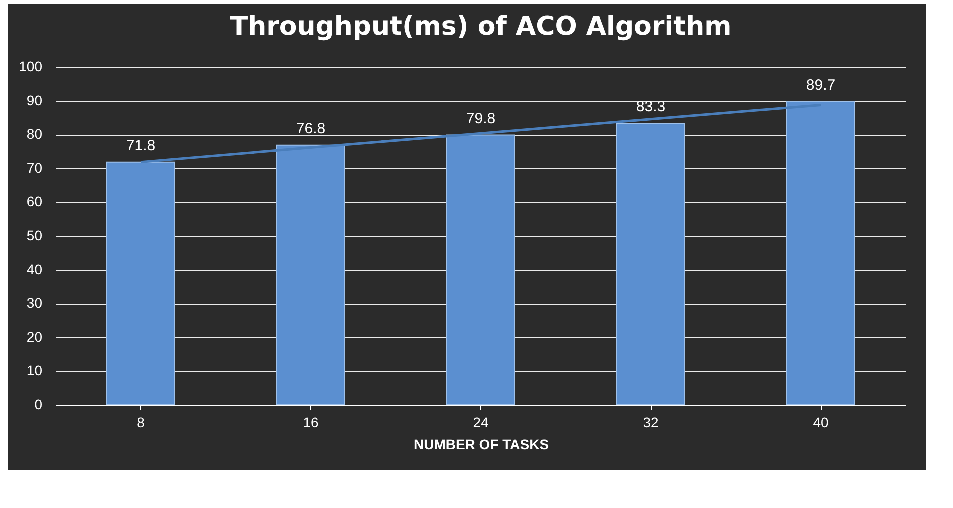  What do you see at coordinates (651, 422) in the screenshot?
I see `x-tick-label: 32` at bounding box center [651, 422].